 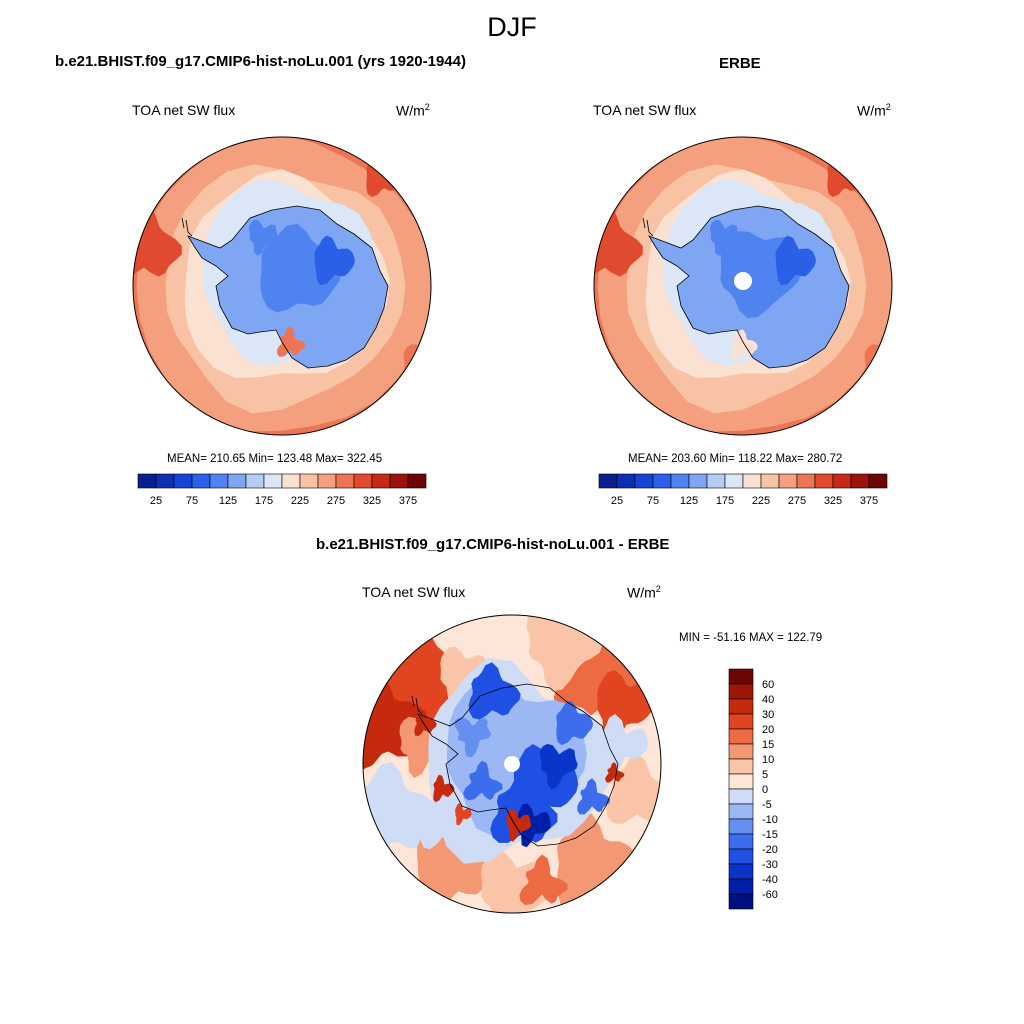 I want to click on colorbar-1-tick-label: 175, so click(x=264, y=501).